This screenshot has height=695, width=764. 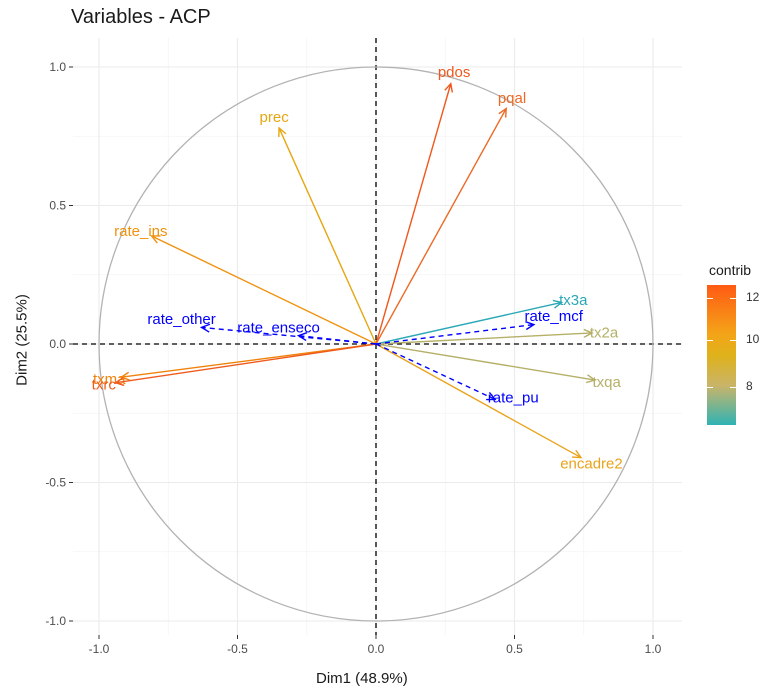 I want to click on arrowhead-encadre2, so click(x=577, y=454).